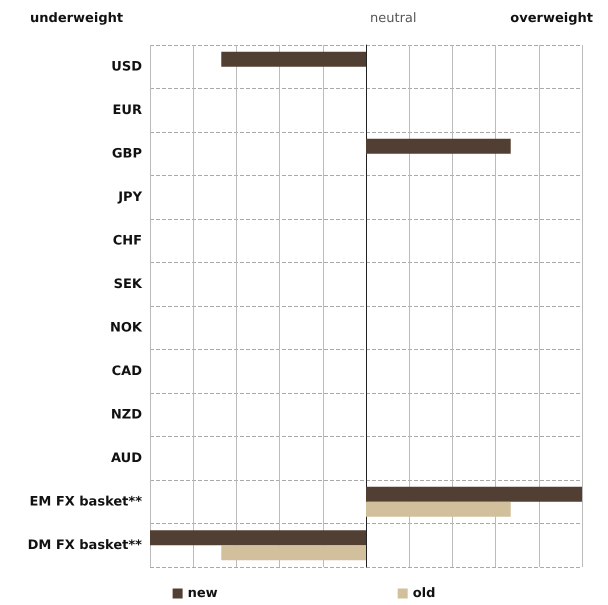 The width and height of the screenshot is (608, 605). I want to click on y-tick-label: CHF, so click(127, 240).